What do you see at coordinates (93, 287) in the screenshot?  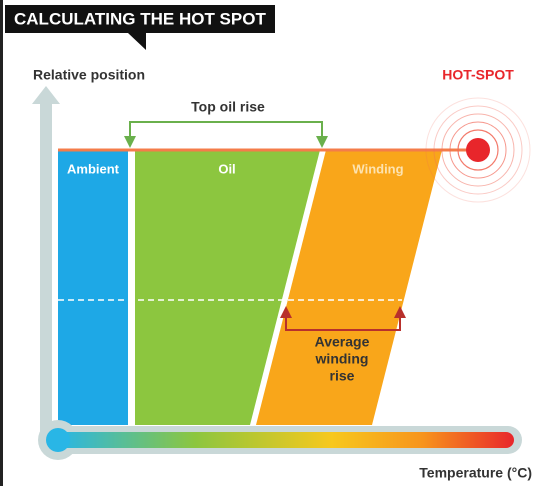 I see `ambient-region` at bounding box center [93, 287].